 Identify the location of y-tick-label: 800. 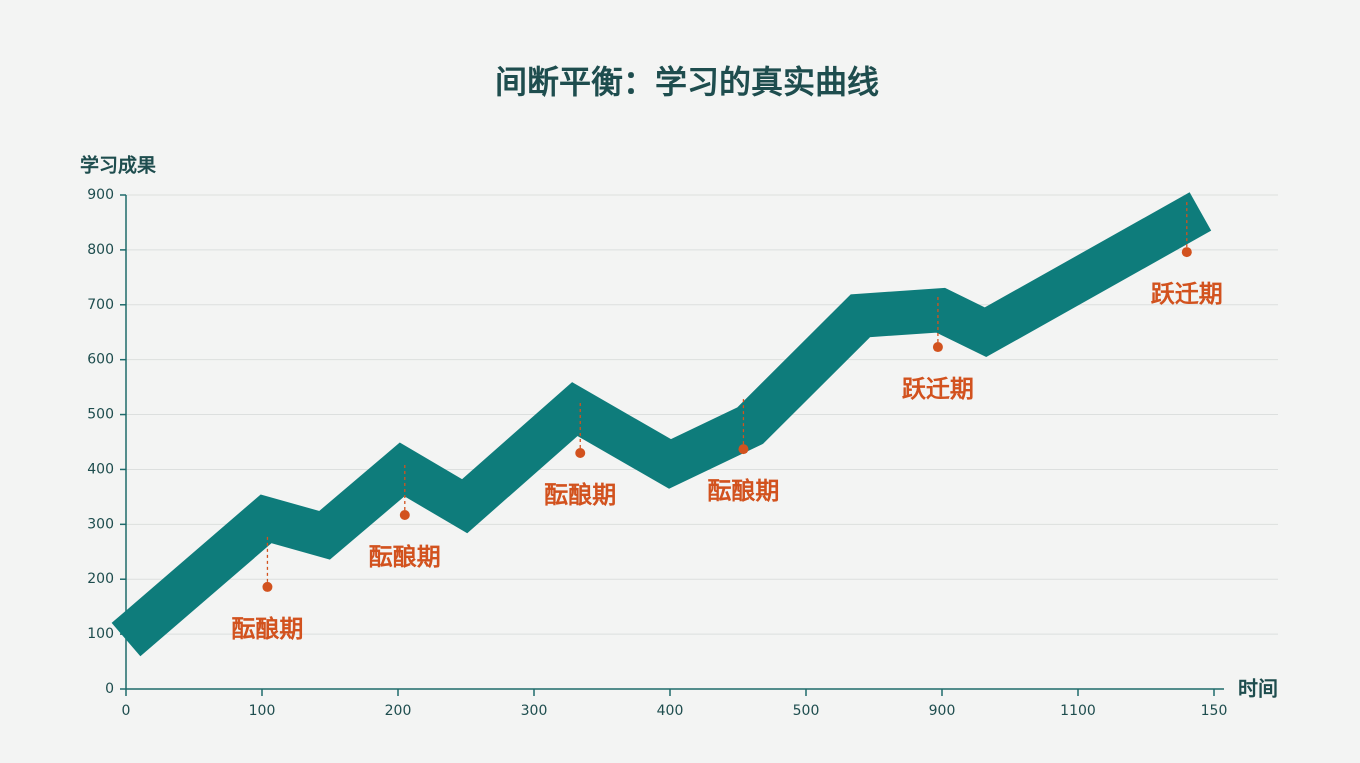
(100, 250).